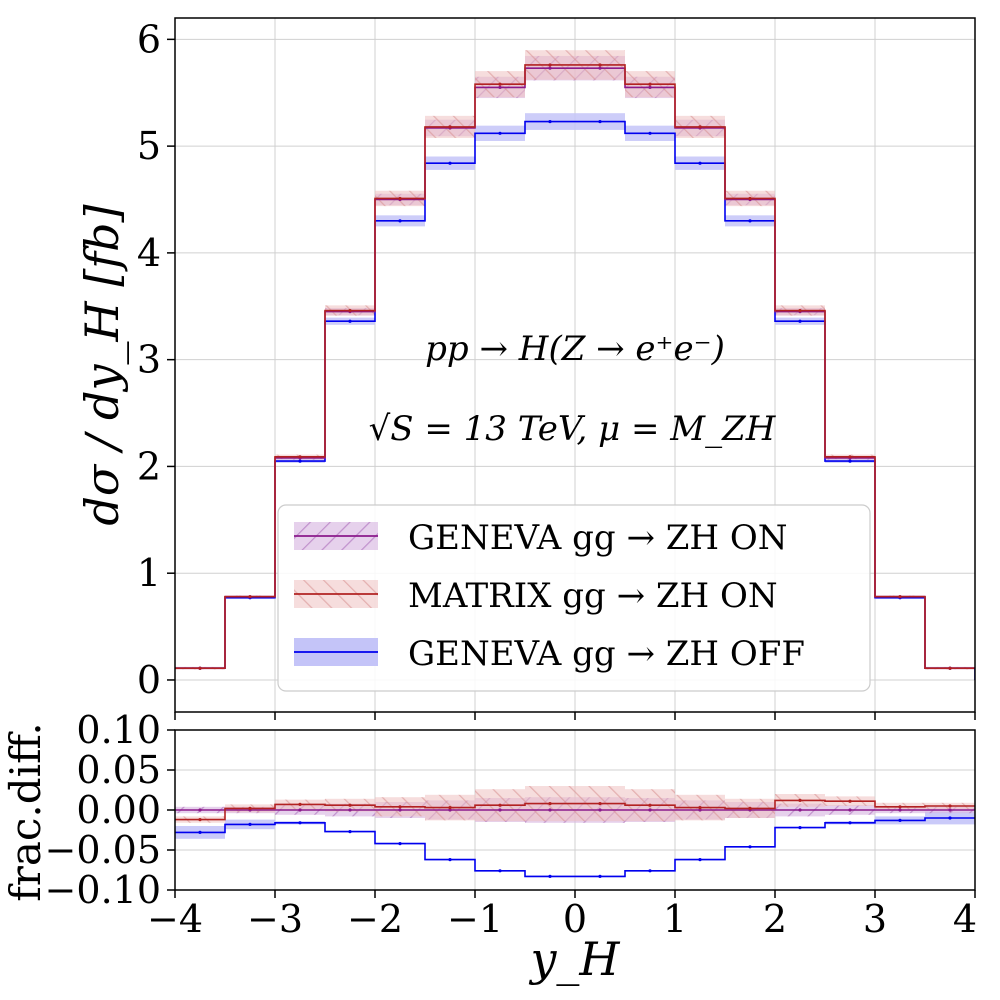 Image resolution: width=1000 pixels, height=1000 pixels. I want to click on main-y-tick-label-1: 1, so click(149, 573).